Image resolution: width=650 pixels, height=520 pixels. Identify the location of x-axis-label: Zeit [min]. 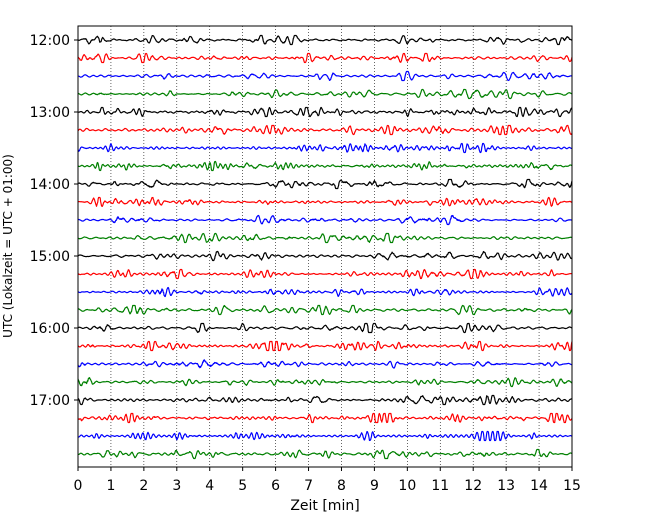
(324, 506).